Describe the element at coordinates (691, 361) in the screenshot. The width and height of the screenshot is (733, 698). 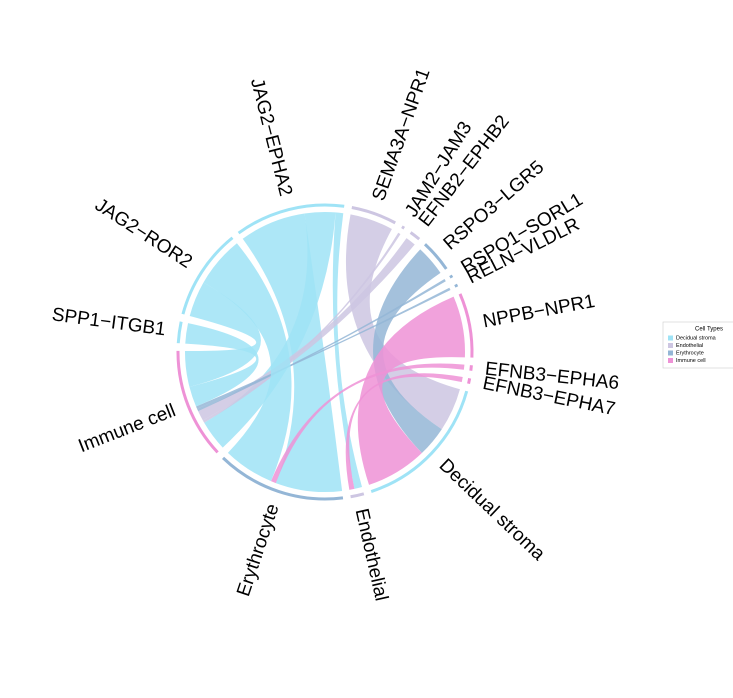
I see `legend-label: Immune cell` at that location.